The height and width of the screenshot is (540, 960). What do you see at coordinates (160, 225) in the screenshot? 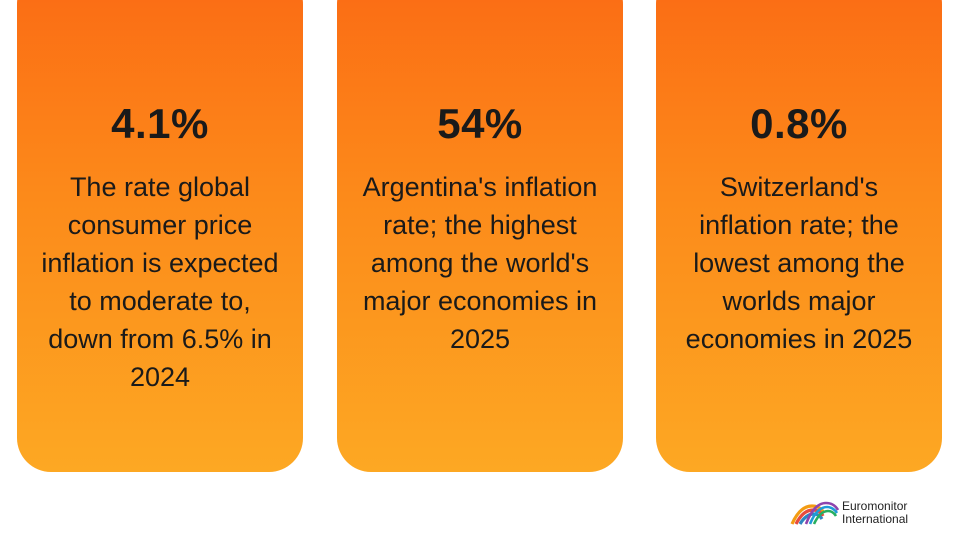
I see `description-line: consumer price` at bounding box center [160, 225].